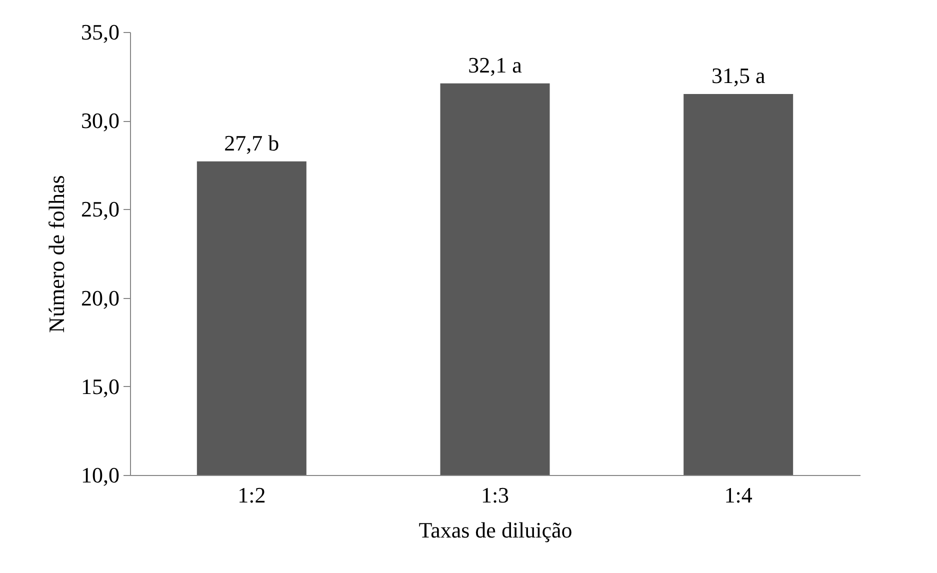 This screenshot has height=573, width=937. I want to click on y-axis-title: Número de folhas, so click(56, 254).